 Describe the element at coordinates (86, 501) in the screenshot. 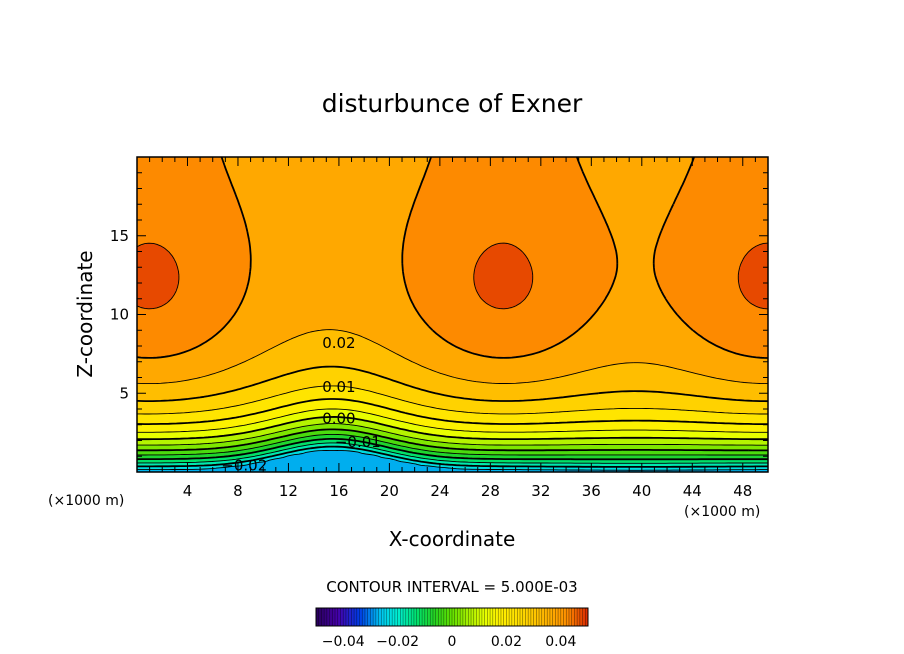

I see `x-unit-left: (×1000 m)` at that location.